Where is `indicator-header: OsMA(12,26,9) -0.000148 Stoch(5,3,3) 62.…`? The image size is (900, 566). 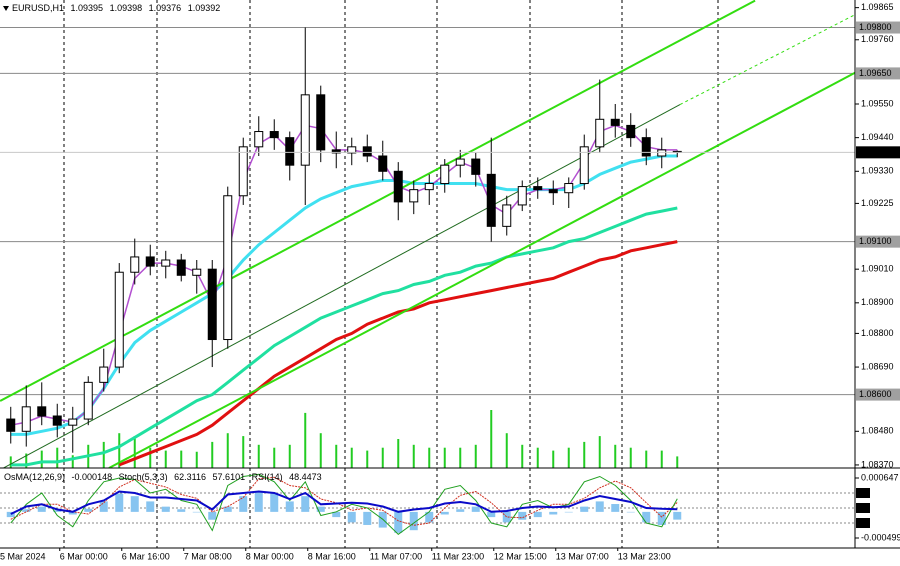
indicator-header: OsMA(12,26,9) -0.000148 Stoch(5,3,3) 62.… is located at coordinates (163, 477).